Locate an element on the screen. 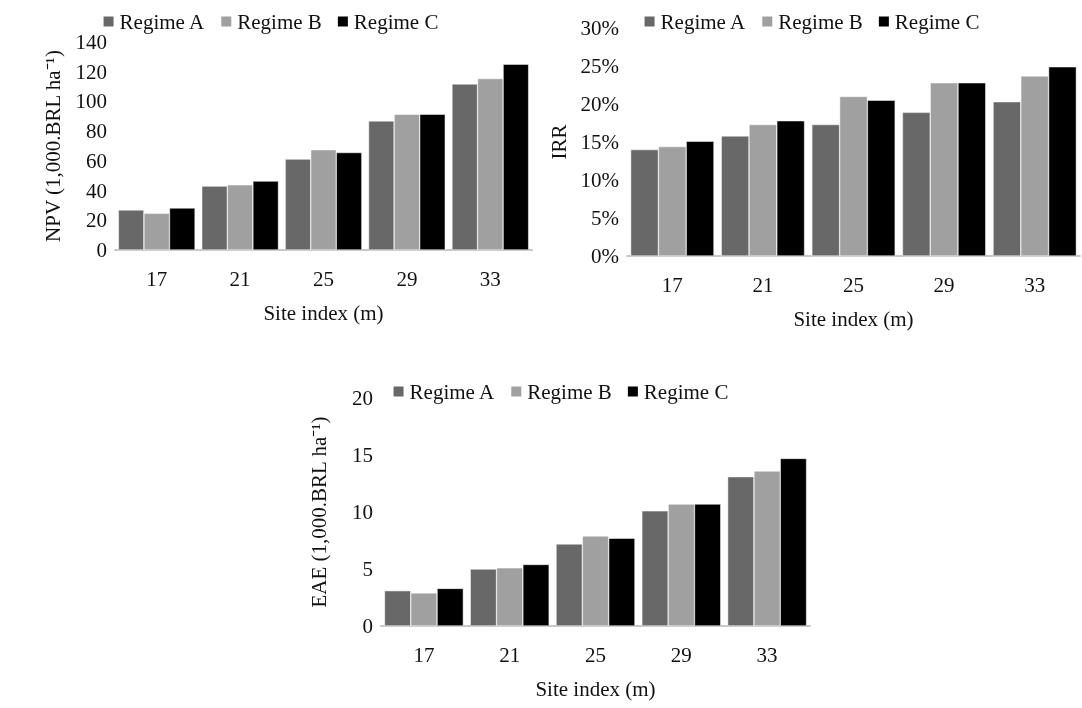  y-tick-label: 30% is located at coordinates (599, 28).